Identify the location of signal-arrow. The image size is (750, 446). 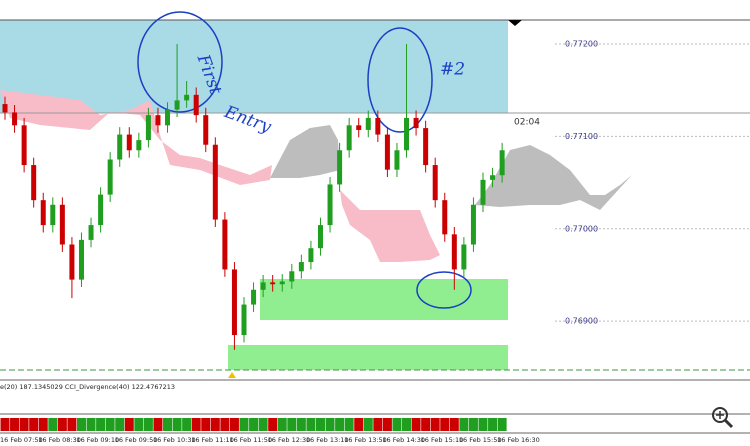
(232, 375).